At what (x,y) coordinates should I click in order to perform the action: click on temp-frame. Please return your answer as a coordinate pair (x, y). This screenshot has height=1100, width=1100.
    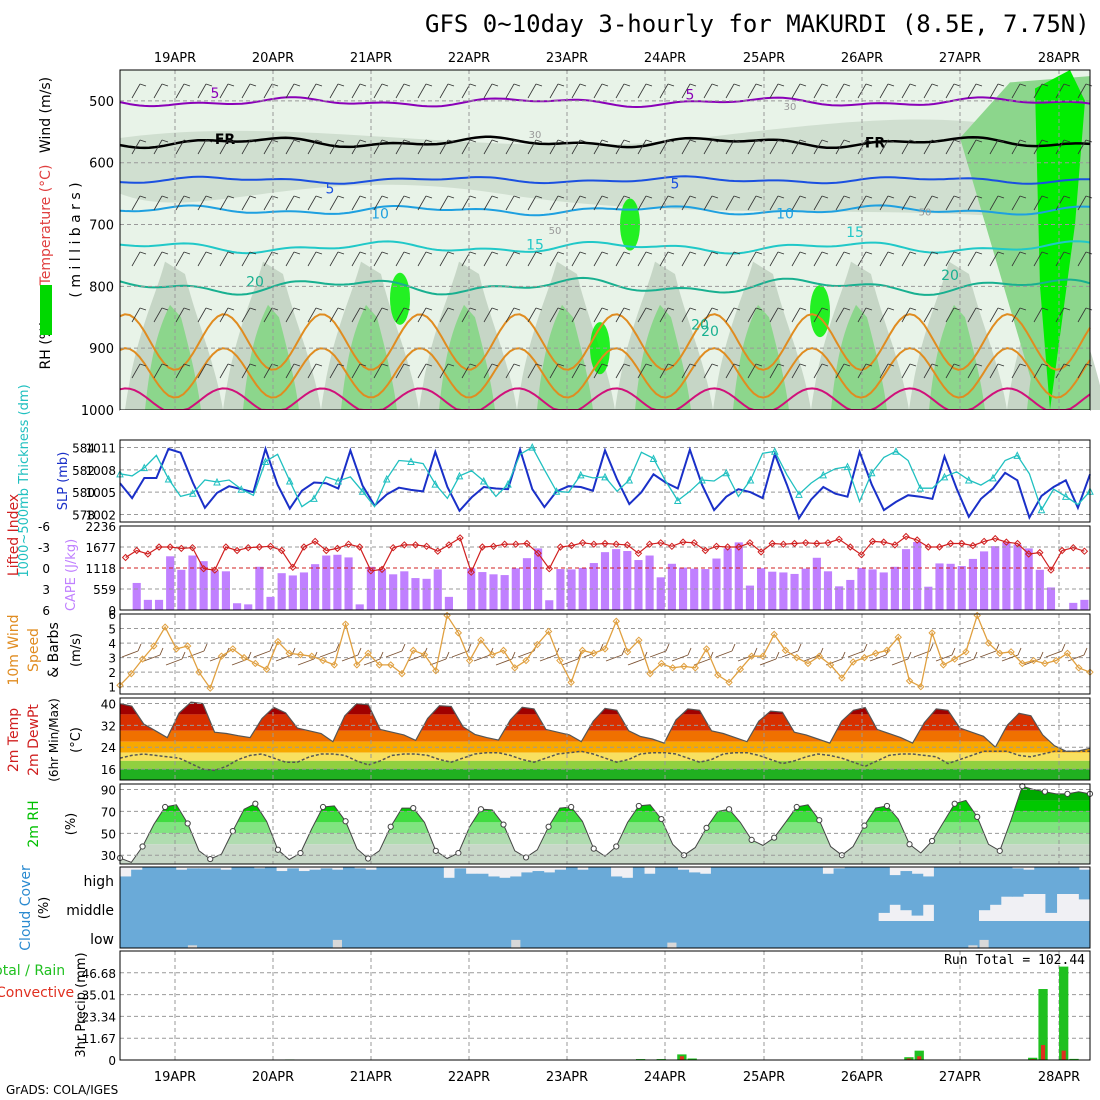
    Looking at the image, I should click on (605, 739).